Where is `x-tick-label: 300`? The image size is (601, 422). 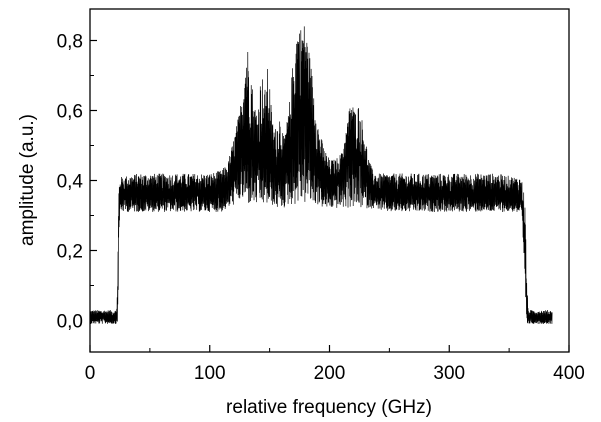
x-tick-label: 300 is located at coordinates (449, 373).